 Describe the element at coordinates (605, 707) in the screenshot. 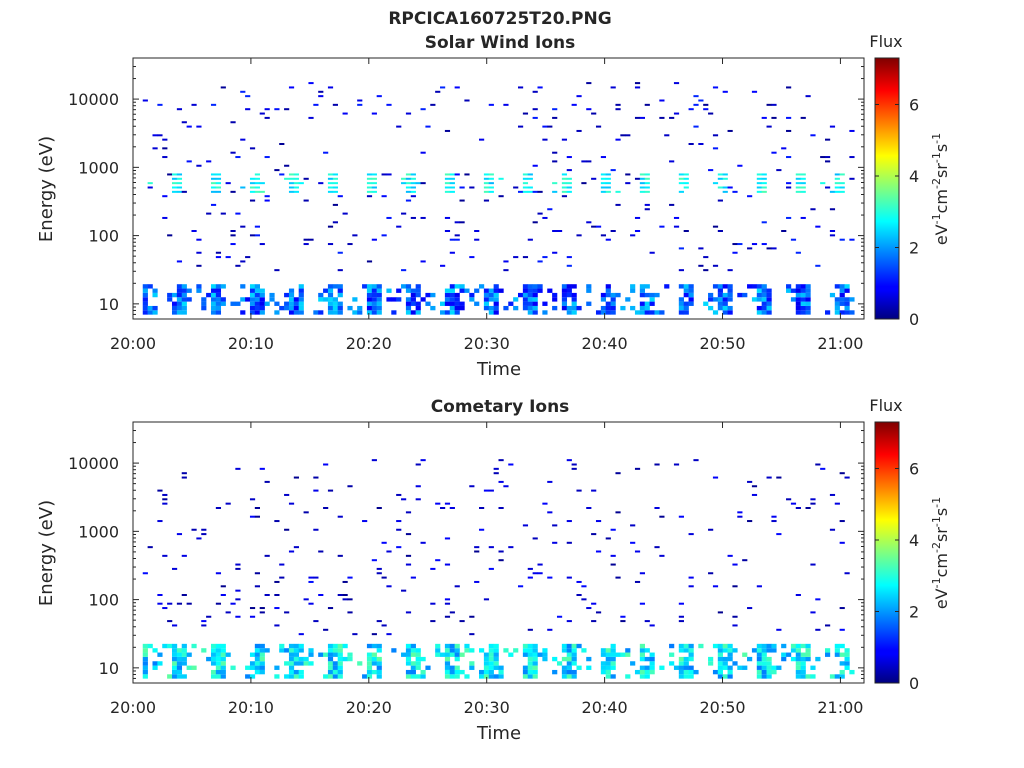

I see `x-tick-label: 20:40` at that location.